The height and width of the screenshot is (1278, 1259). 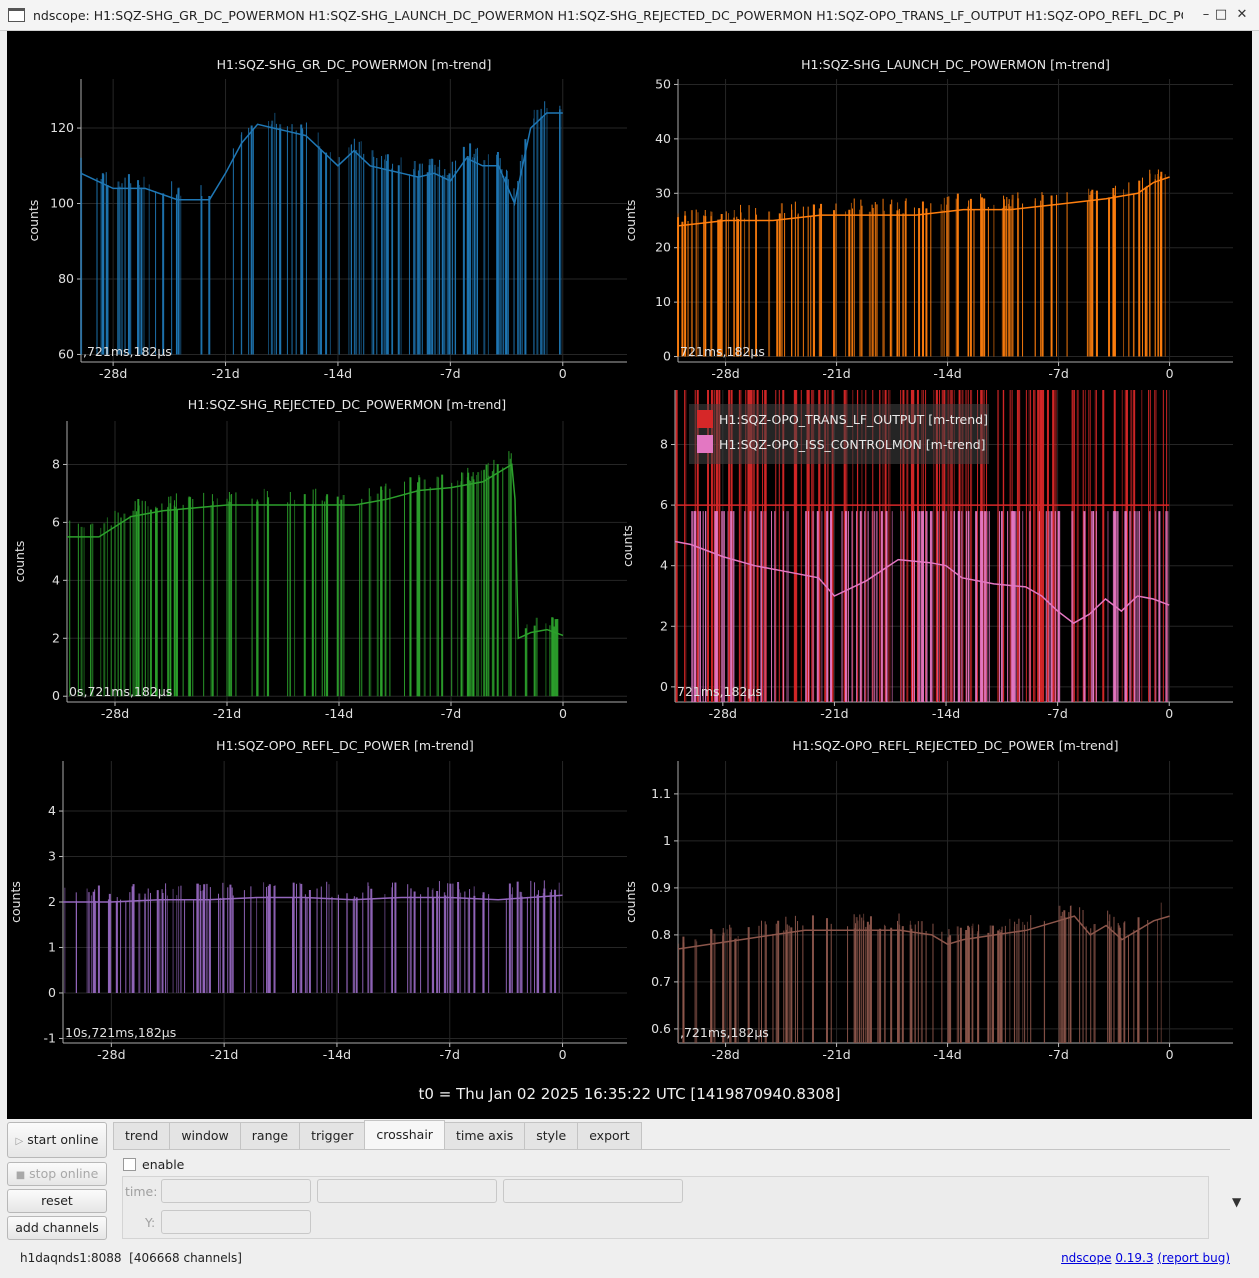 I want to click on status-channels: [406668 channels], so click(x=185, y=1258).